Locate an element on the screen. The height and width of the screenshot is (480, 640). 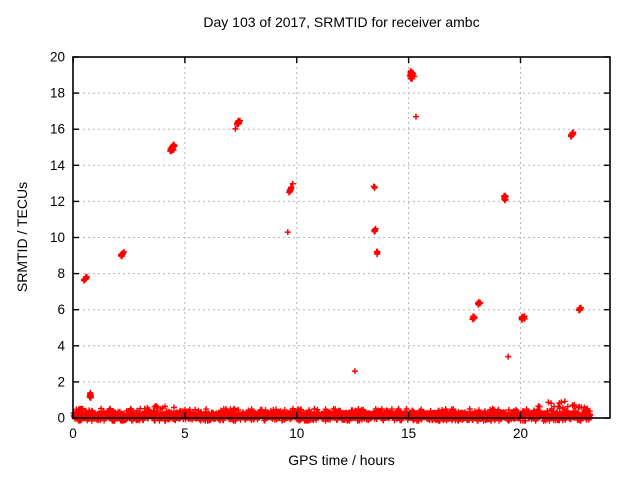
y-tick-label: 16 is located at coordinates (57, 129).